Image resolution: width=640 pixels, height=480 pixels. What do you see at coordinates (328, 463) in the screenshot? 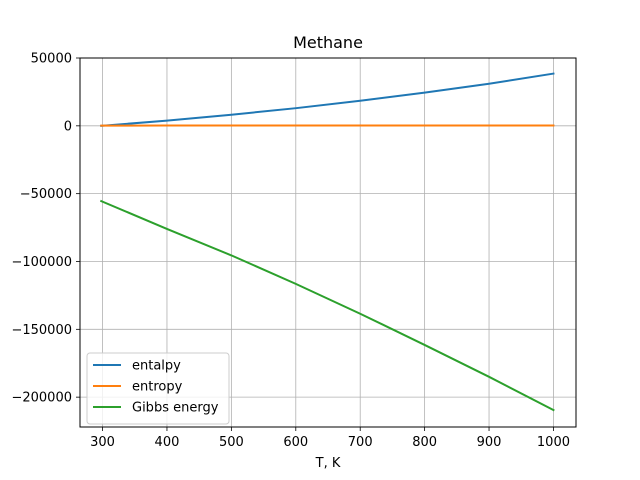
I see `x-axis-label: T, K` at bounding box center [328, 463].